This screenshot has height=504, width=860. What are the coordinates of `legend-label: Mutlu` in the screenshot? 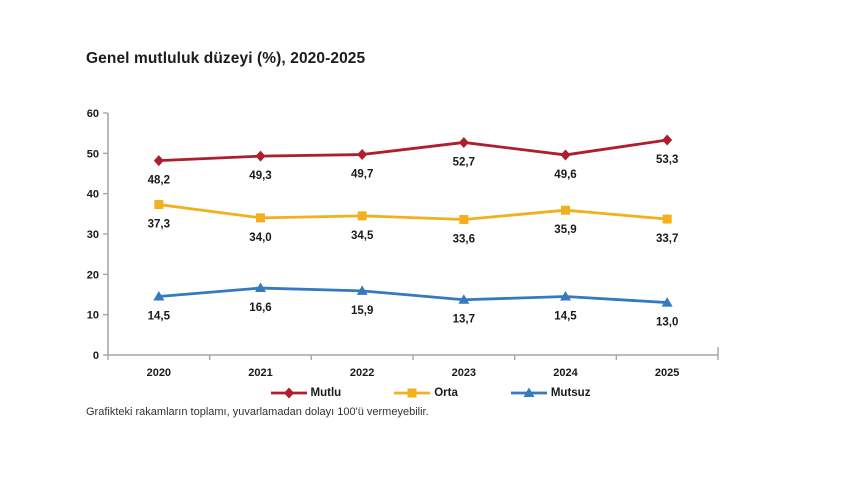 It's located at (326, 393).